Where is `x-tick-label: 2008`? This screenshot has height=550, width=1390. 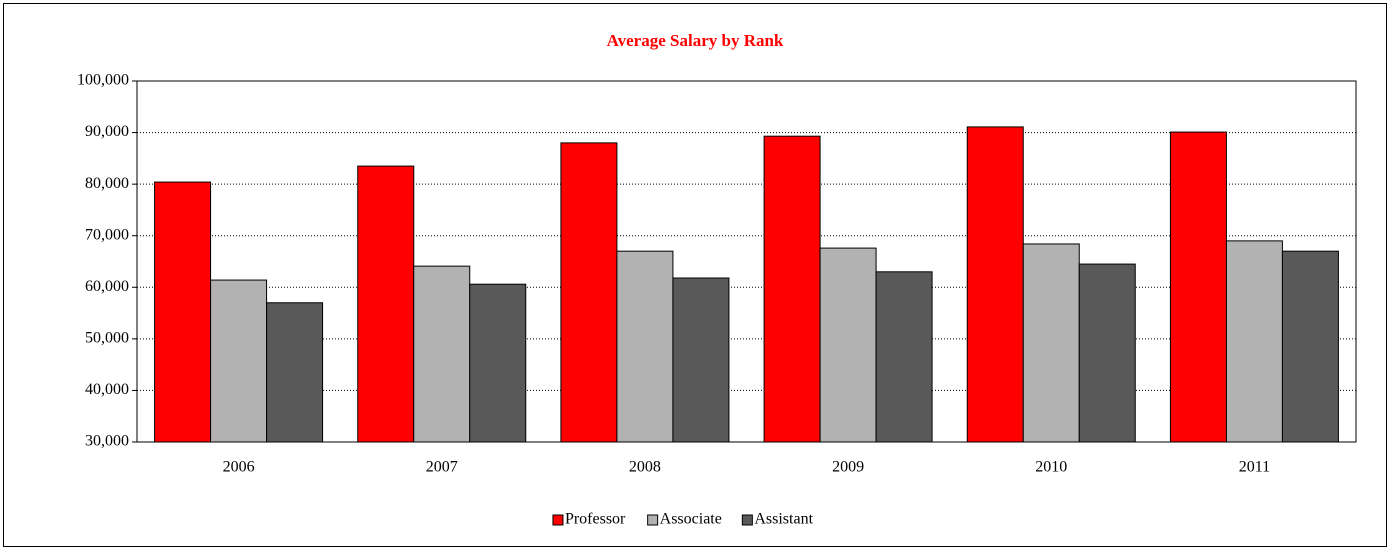
x-tick-label: 2008 is located at coordinates (645, 467).